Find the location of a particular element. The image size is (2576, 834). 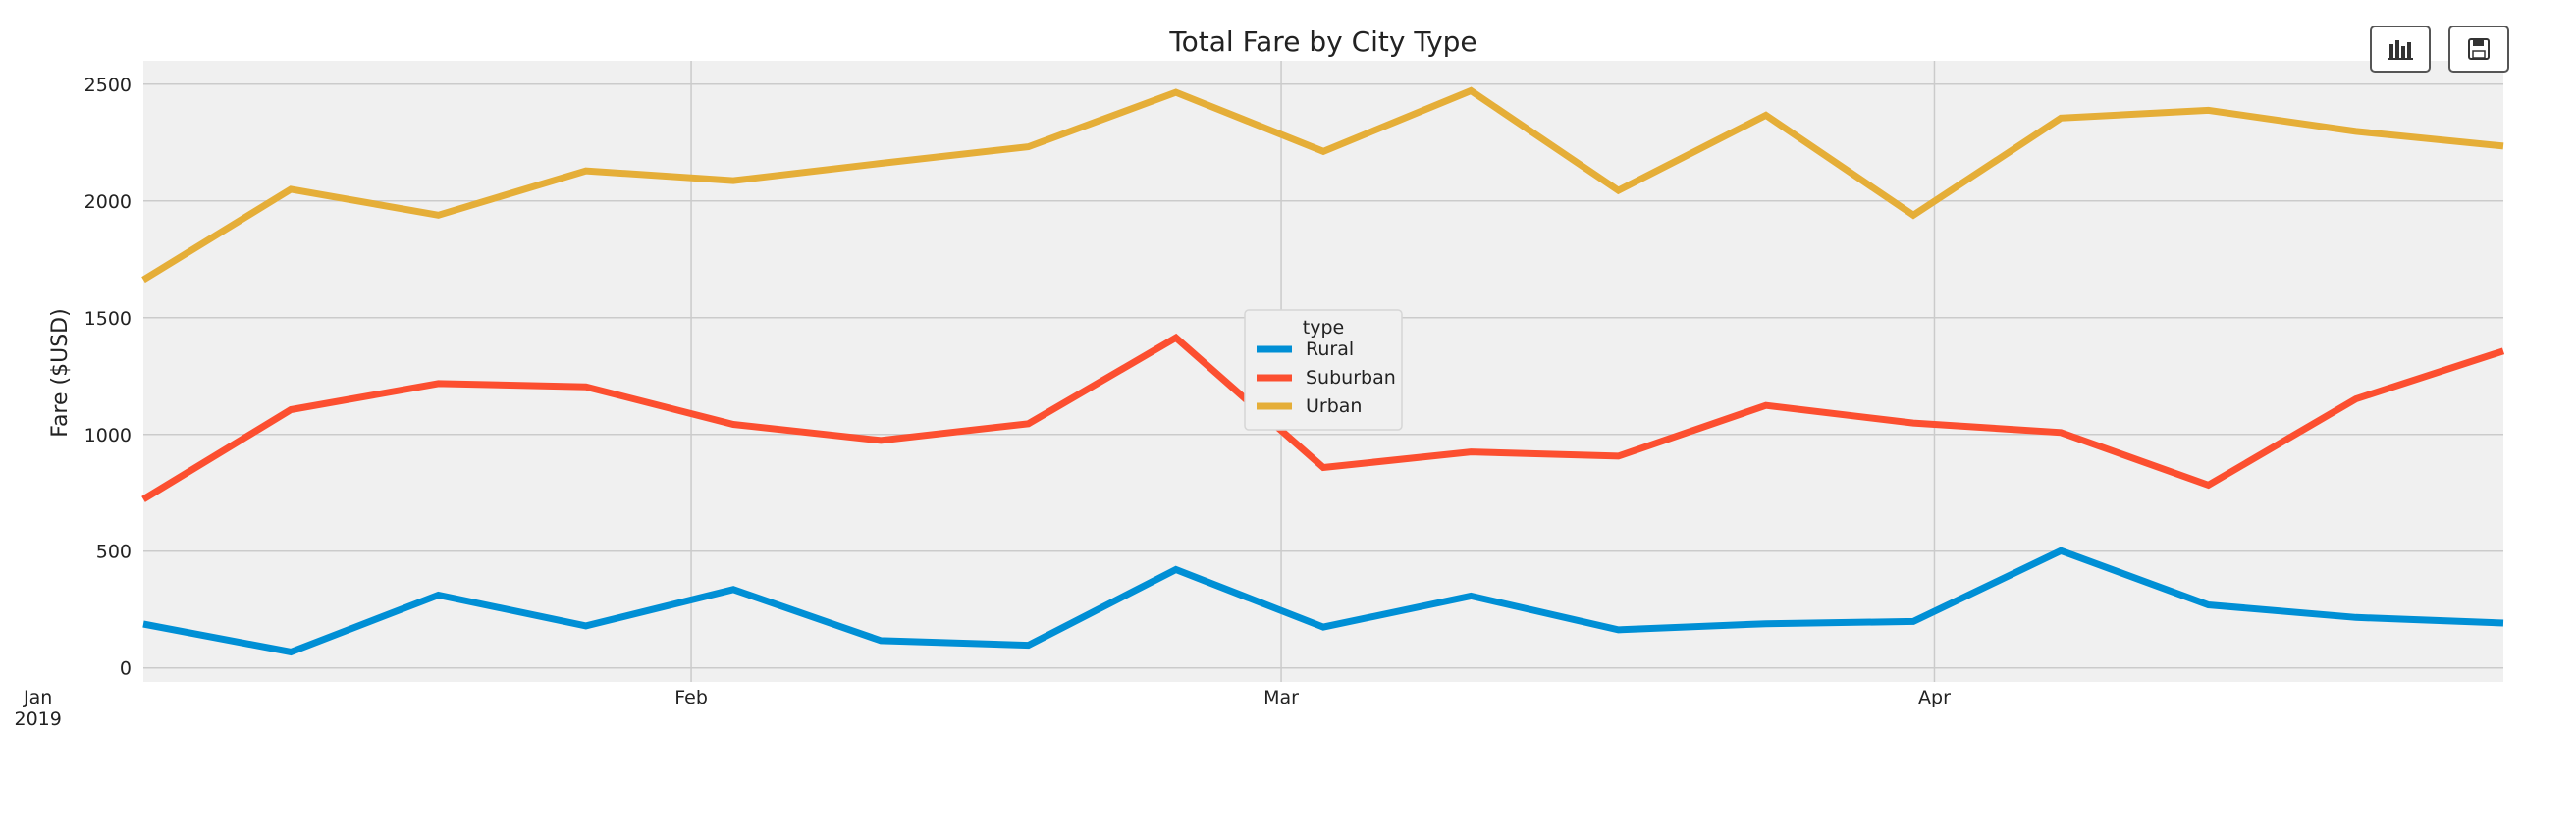

legend-box is located at coordinates (1323, 370).